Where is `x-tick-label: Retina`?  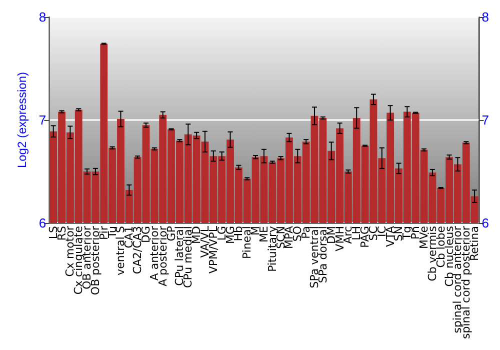
x-tick-label: Retina is located at coordinates (475, 244).